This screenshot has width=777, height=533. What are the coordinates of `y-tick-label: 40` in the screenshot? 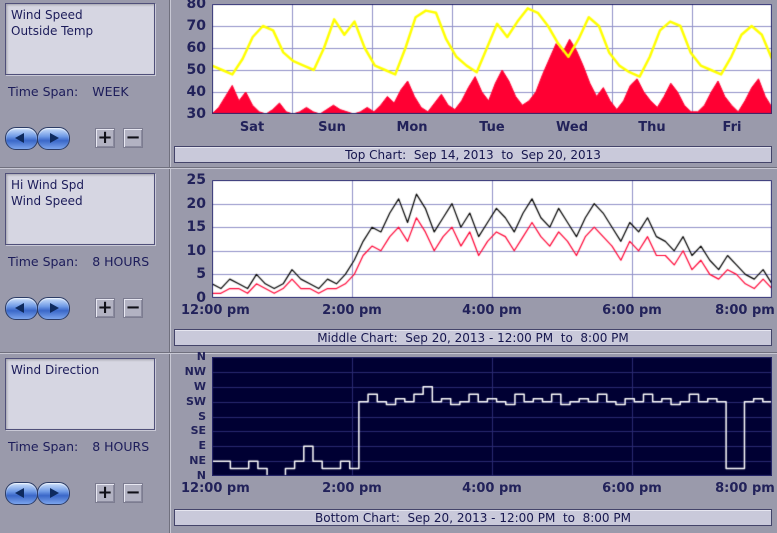 It's located at (196, 92).